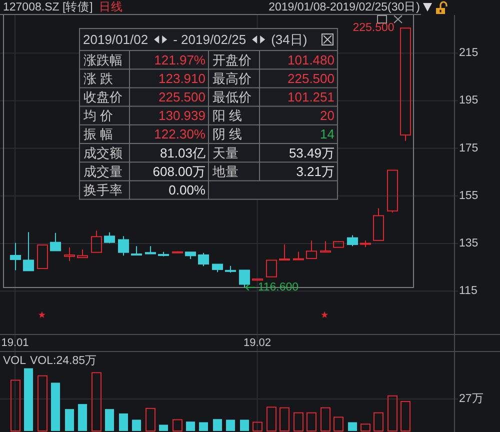 The image size is (500, 432). Describe the element at coordinates (327, 134) in the screenshot. I see `annotation: 14` at that location.